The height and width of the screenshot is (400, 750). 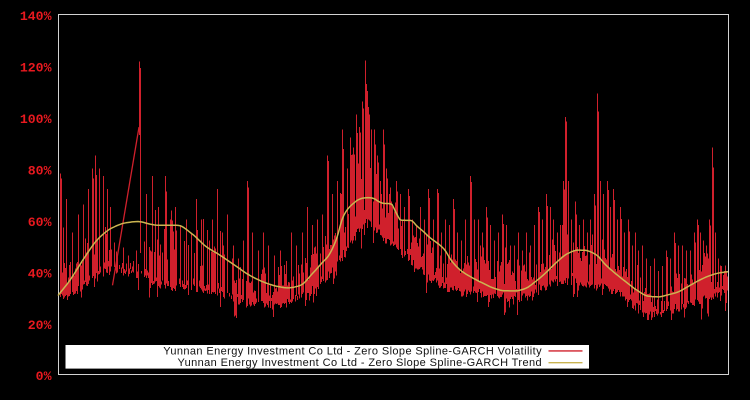 I want to click on svg-text: 100%, so click(x=36, y=119).